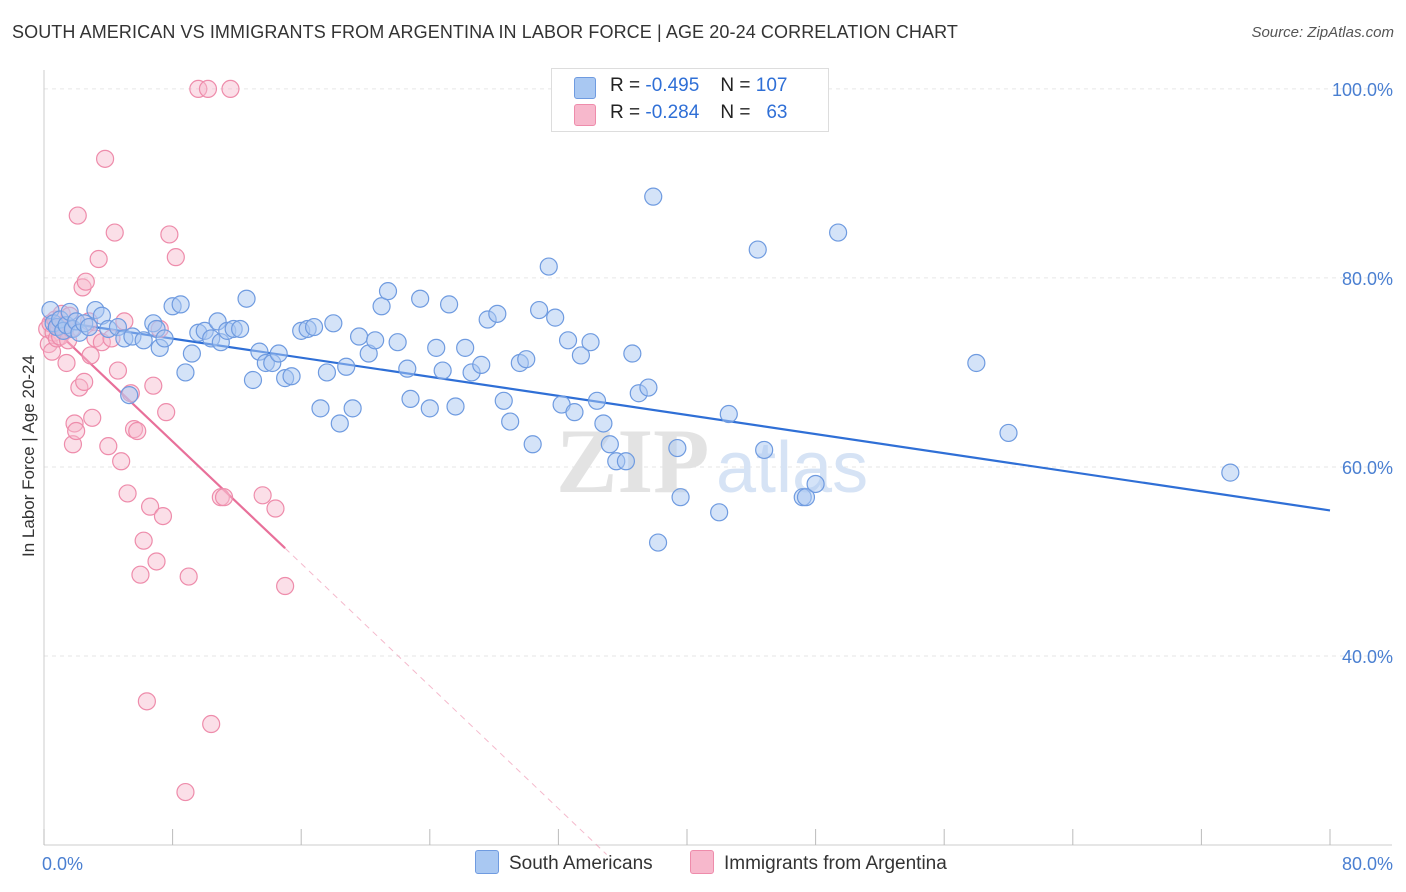  What do you see at coordinates (445, 701) in the screenshot?
I see `trend-line-argentina-extension` at bounding box center [445, 701].